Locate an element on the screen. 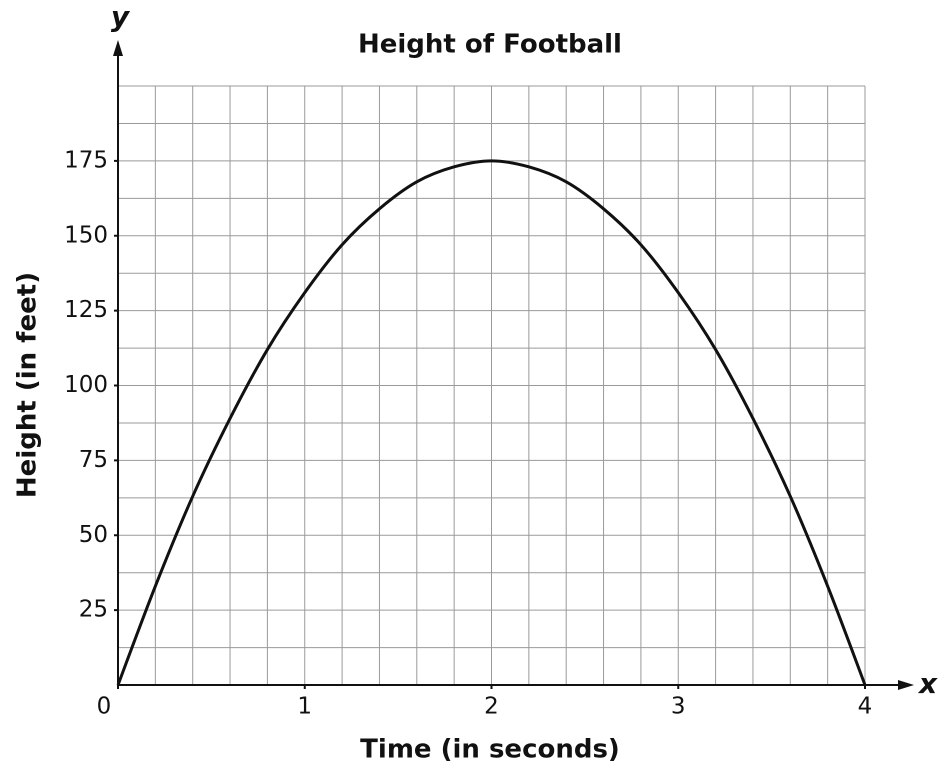  x-axis-letter: x is located at coordinates (927, 683).